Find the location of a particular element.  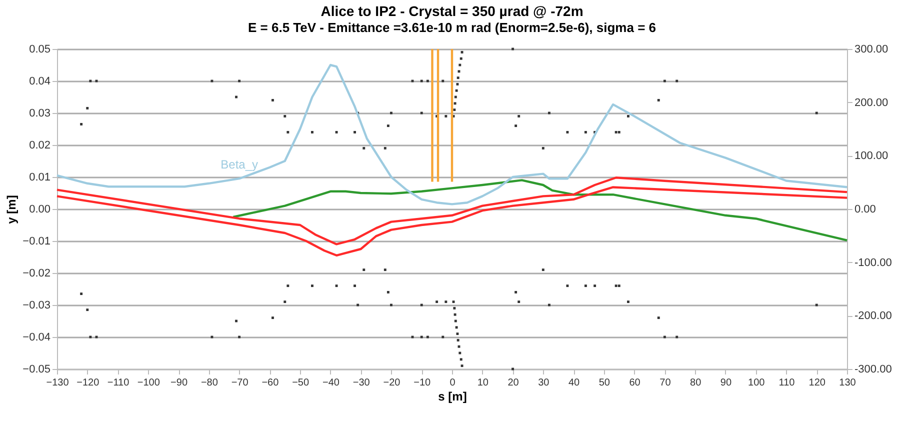

x-tick-label: −80 is located at coordinates (209, 383).